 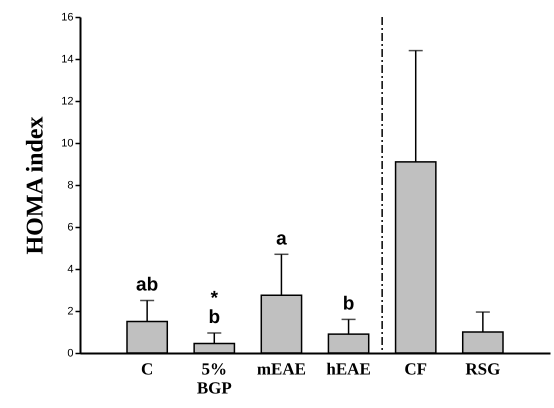 What do you see at coordinates (70, 312) in the screenshot?
I see `y-tick-label: 2` at bounding box center [70, 312].